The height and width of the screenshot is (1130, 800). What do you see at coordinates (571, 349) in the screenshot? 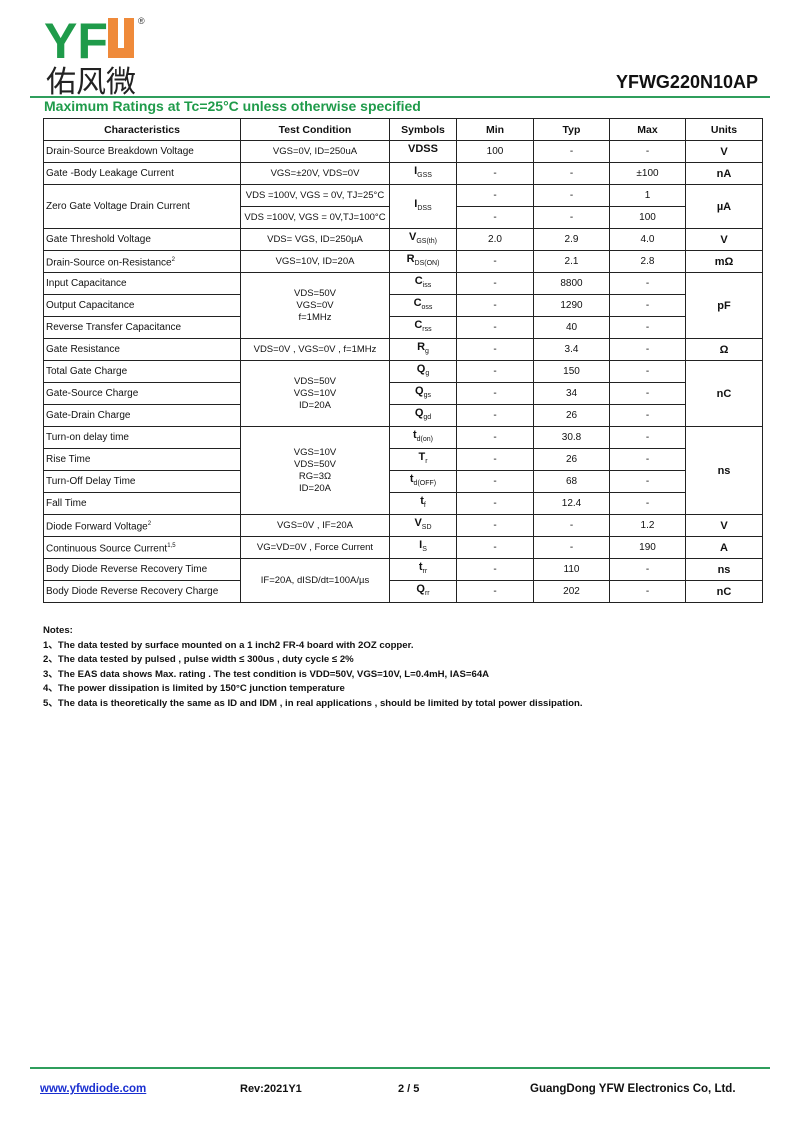
I see `cell-typ: 3.4` at bounding box center [571, 349].